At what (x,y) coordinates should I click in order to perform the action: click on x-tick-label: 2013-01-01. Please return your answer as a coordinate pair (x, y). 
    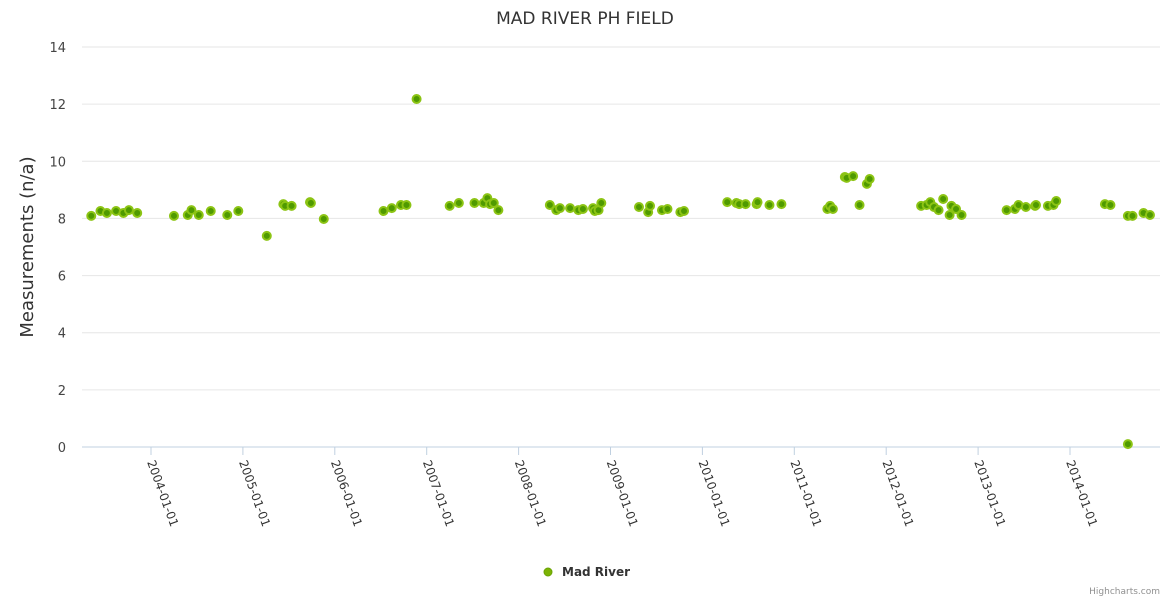
    Looking at the image, I should click on (989, 493).